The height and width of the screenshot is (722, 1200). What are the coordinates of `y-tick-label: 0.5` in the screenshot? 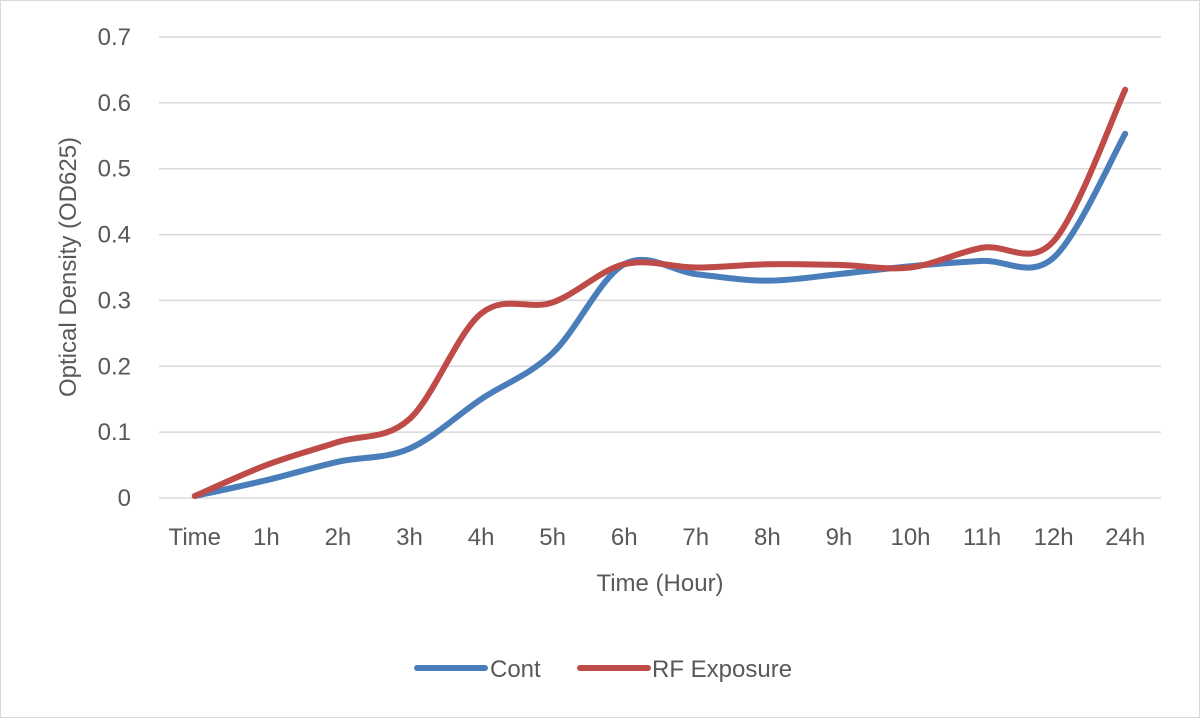 It's located at (114, 169).